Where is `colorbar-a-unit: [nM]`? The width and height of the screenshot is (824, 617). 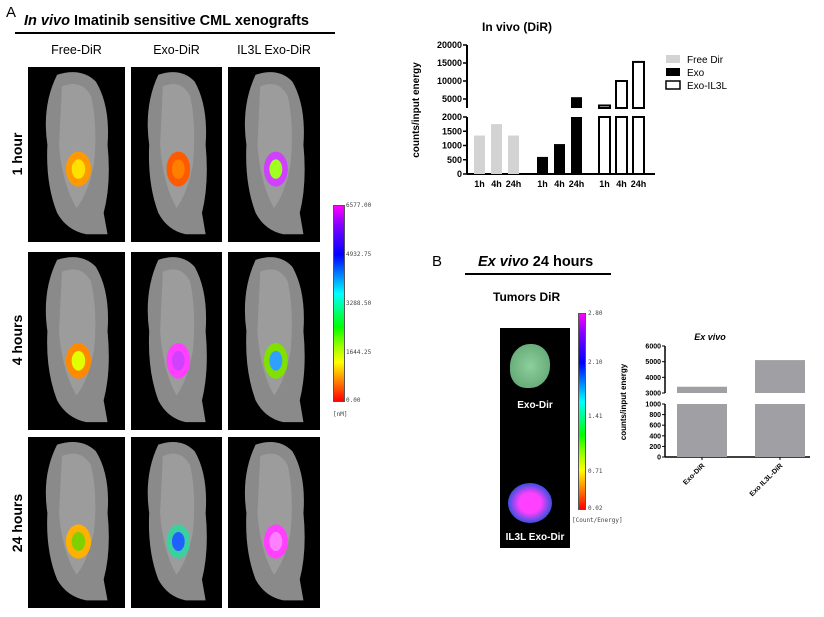
colorbar-a-unit: [nM] is located at coordinates (340, 414).